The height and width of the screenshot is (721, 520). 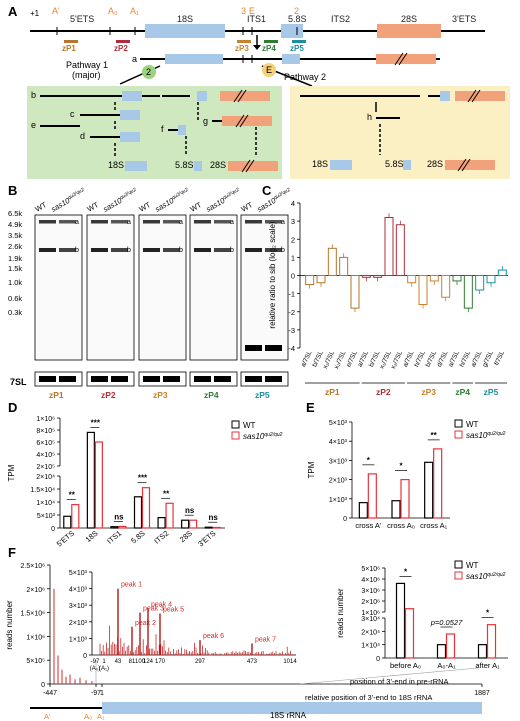 What do you see at coordinates (72, 495) in the screenshot?
I see `d-sig: **` at bounding box center [72, 495].